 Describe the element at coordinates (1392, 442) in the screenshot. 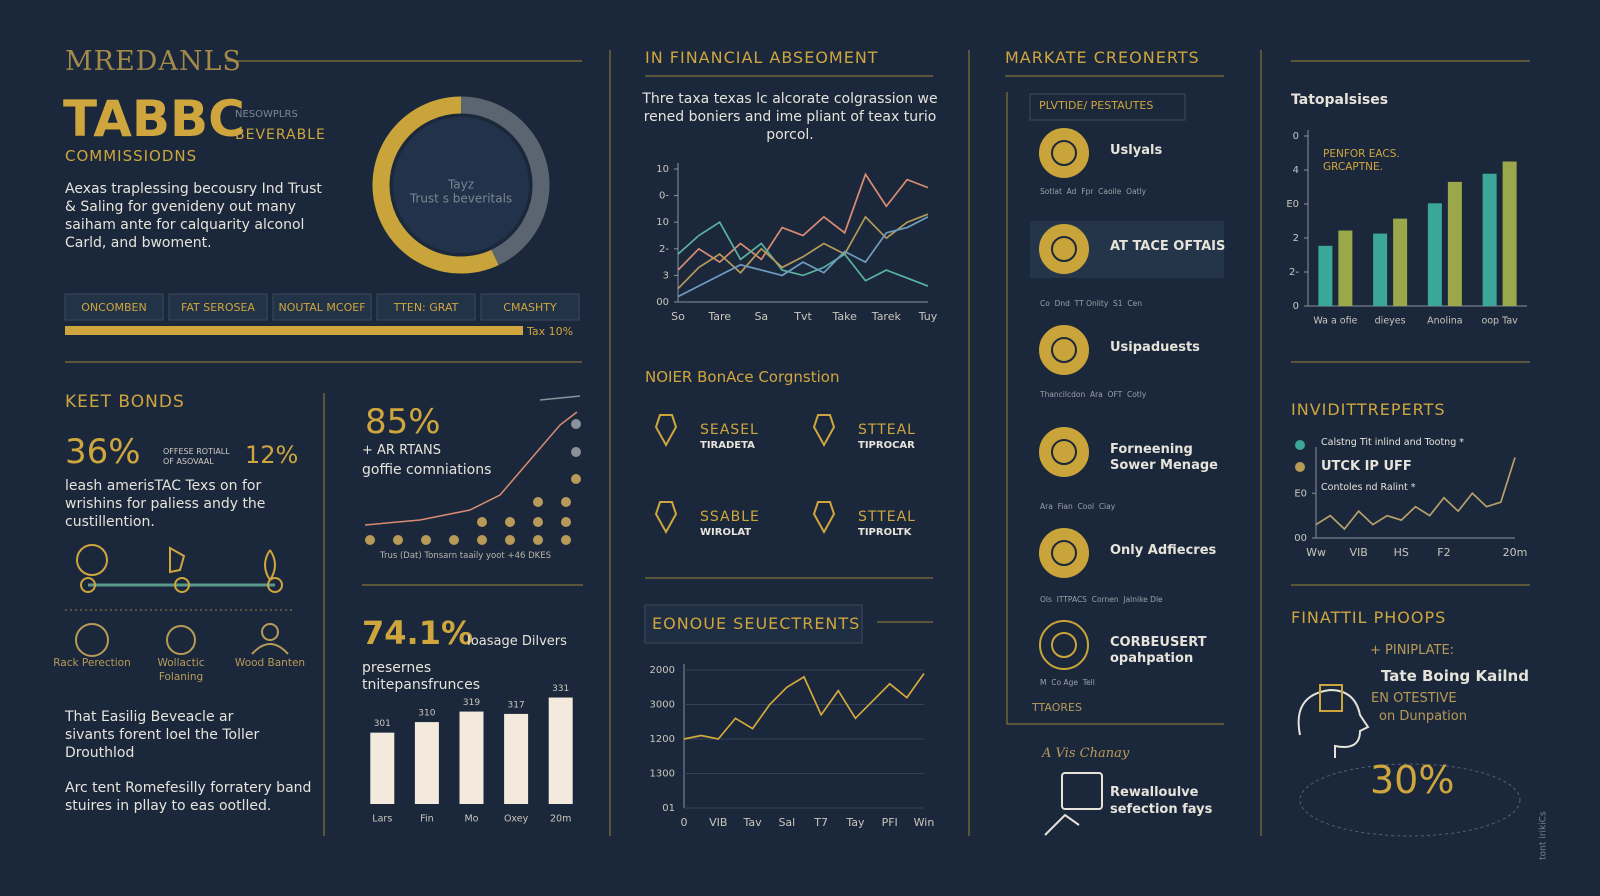

I see `legend-label: Calstng Tit inlind and Tootng *` at that location.